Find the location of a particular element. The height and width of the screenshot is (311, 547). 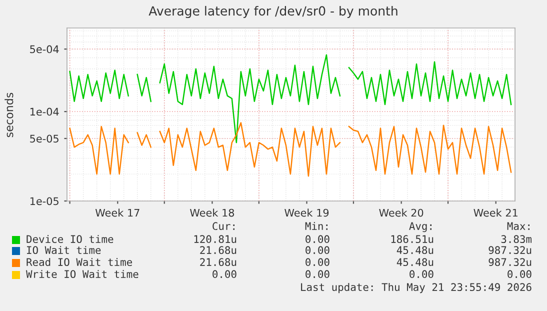

text: Last update: Thu May 21 23:55:49 2026 is located at coordinates (416, 288).